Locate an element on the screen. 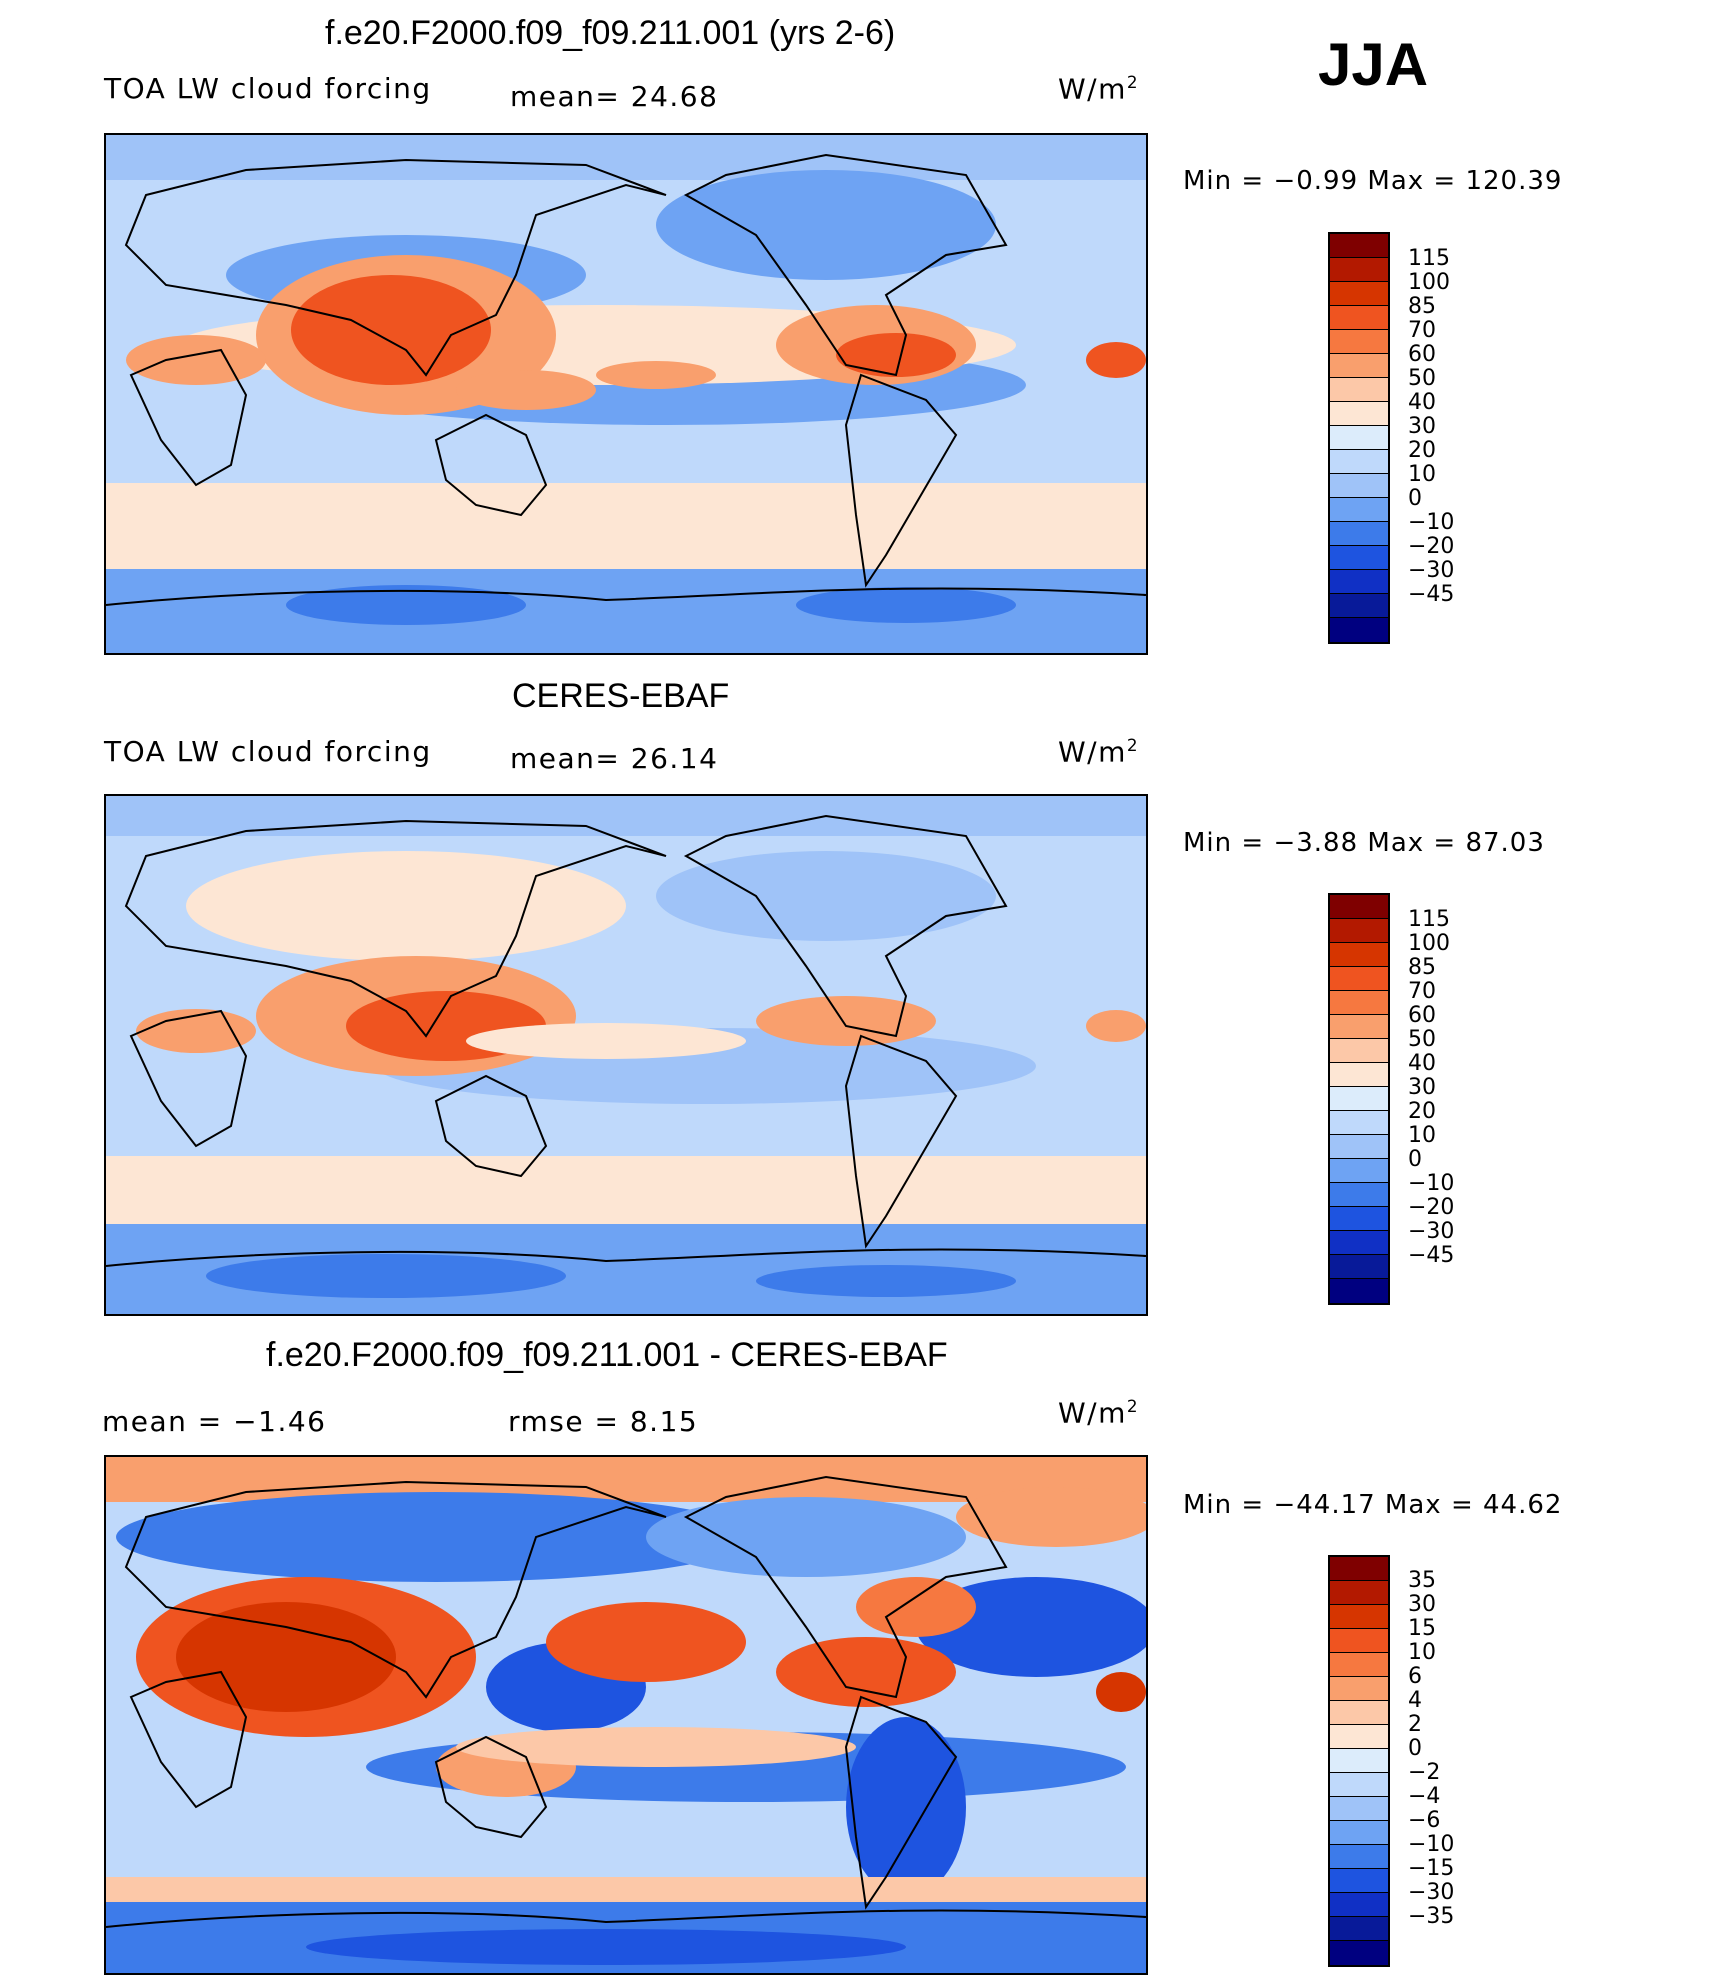 This screenshot has height=1979, width=1710. colorbar-tick-label: −4 is located at coordinates (1424, 1796).